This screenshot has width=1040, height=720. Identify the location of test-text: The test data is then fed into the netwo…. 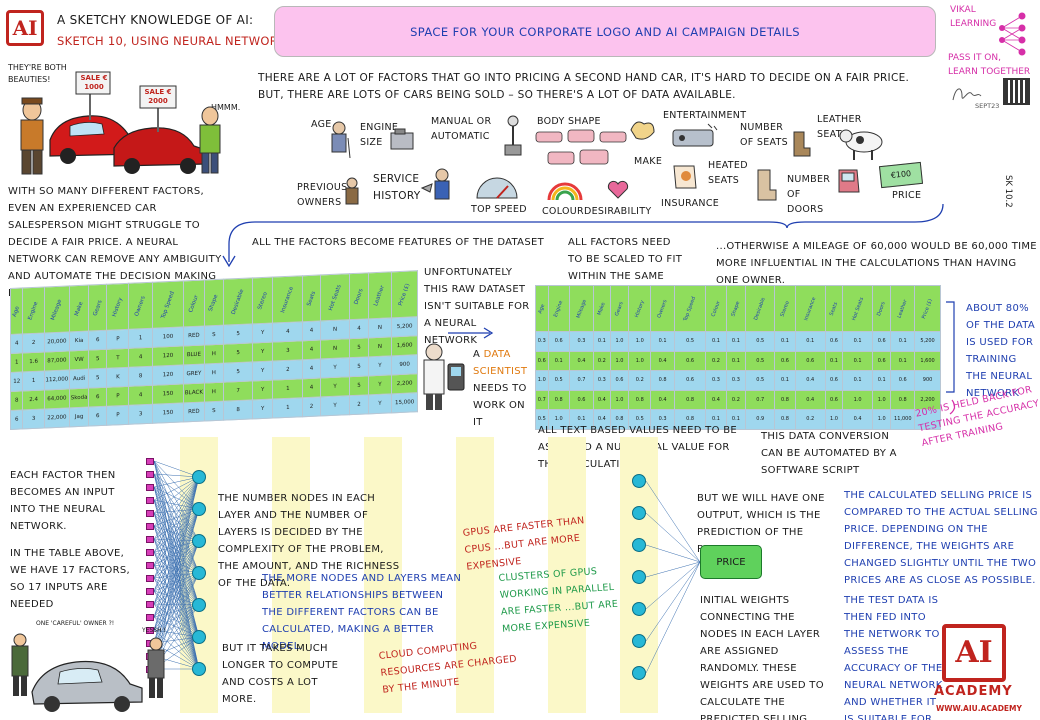
(893, 657).